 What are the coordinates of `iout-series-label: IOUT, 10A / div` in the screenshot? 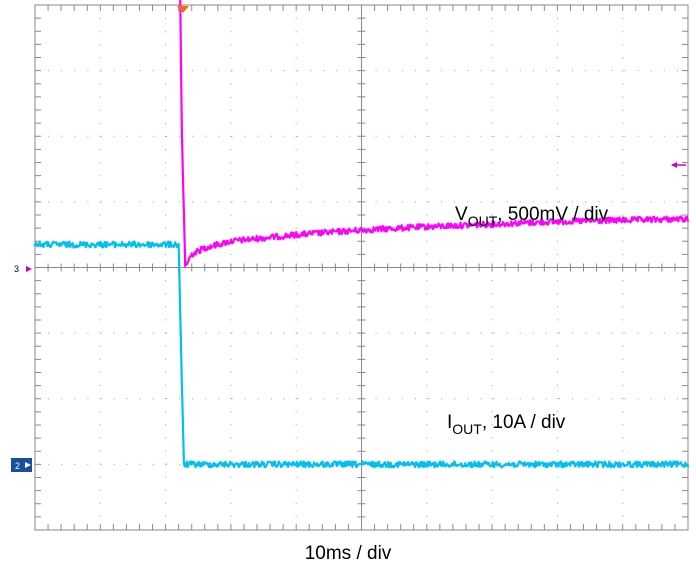 It's located at (506, 424).